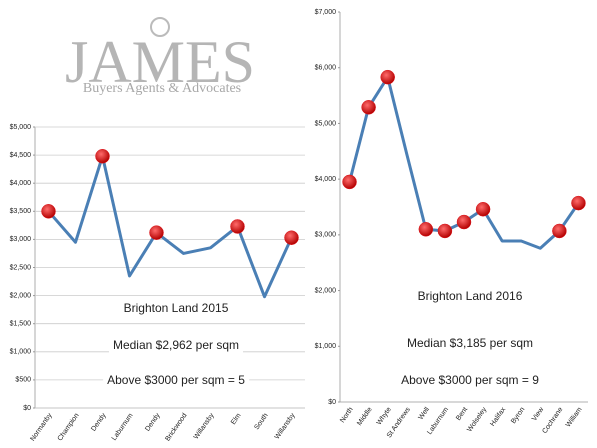  What do you see at coordinates (160, 62) in the screenshot?
I see `logo-title: JAMES` at bounding box center [160, 62].